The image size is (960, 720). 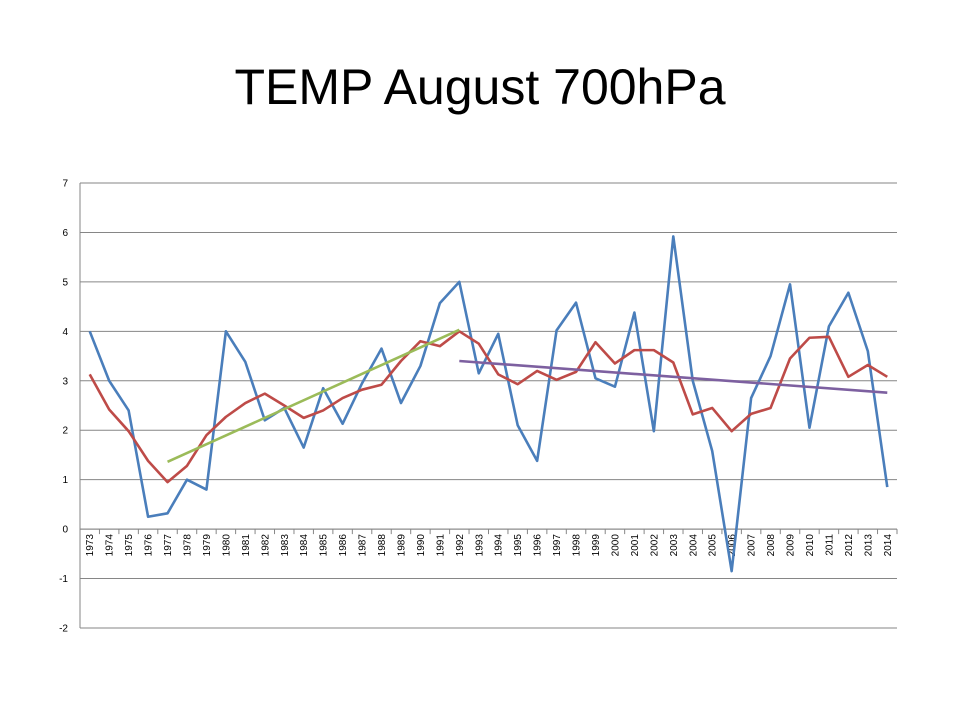 What do you see at coordinates (304, 545) in the screenshot?
I see `x-tick-label: 1984` at bounding box center [304, 545].